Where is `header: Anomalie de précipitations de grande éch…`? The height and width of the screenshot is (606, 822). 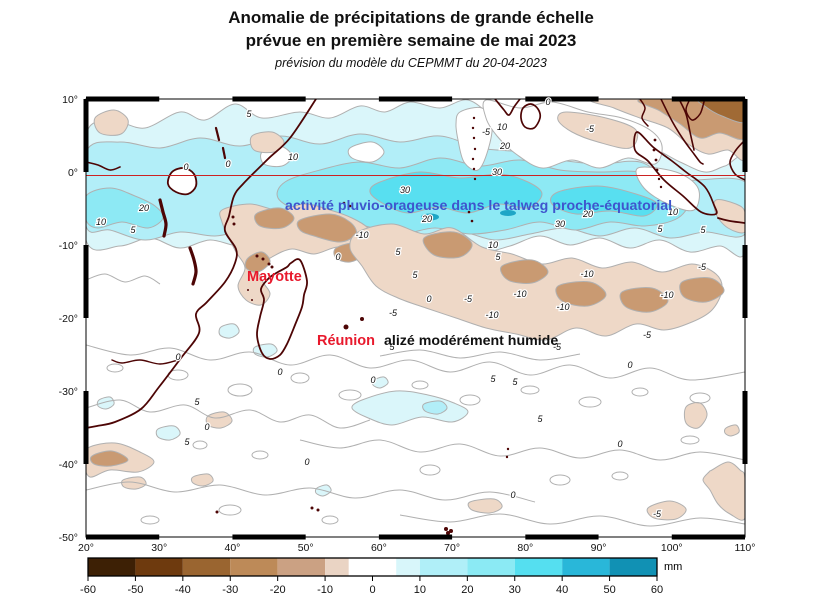
header: Anomalie de précipitations de grande éch… is located at coordinates (411, 38).